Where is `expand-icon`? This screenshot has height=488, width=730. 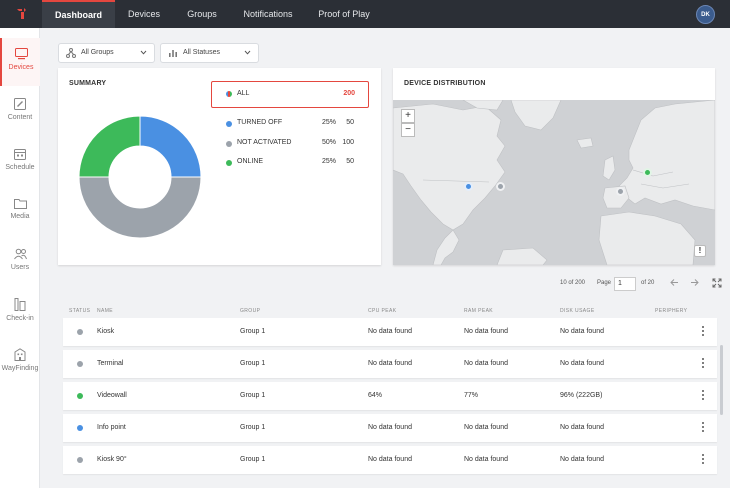 expand-icon is located at coordinates (717, 283).